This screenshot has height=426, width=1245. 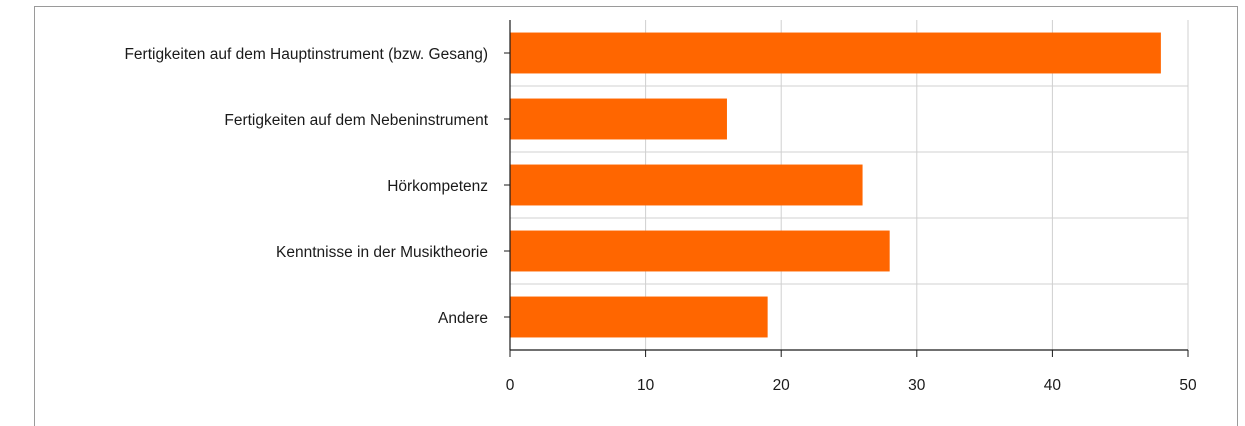 What do you see at coordinates (437, 186) in the screenshot?
I see `category-label: Hörkompetenz` at bounding box center [437, 186].